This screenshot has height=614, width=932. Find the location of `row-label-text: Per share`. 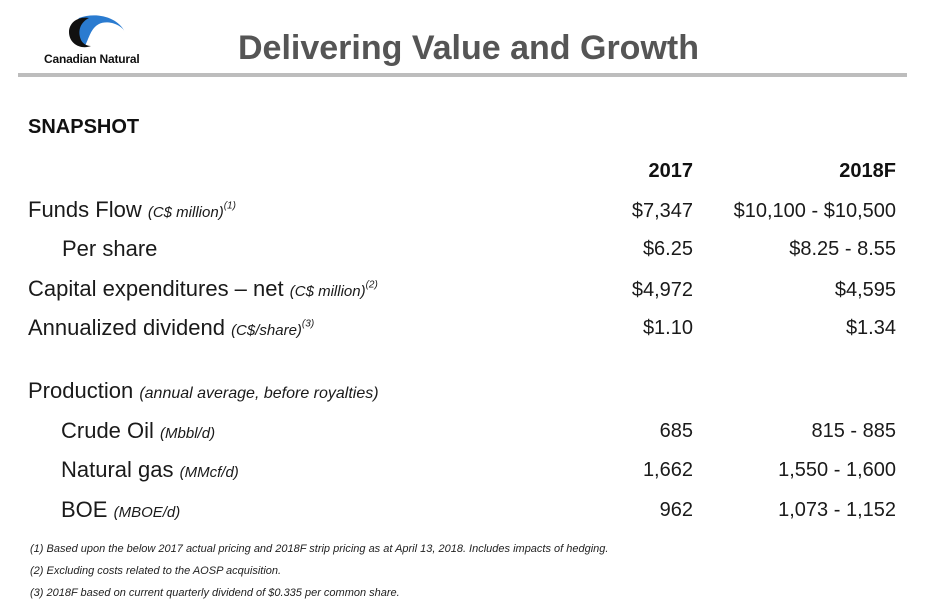

row-label-text: Per share is located at coordinates (110, 248).